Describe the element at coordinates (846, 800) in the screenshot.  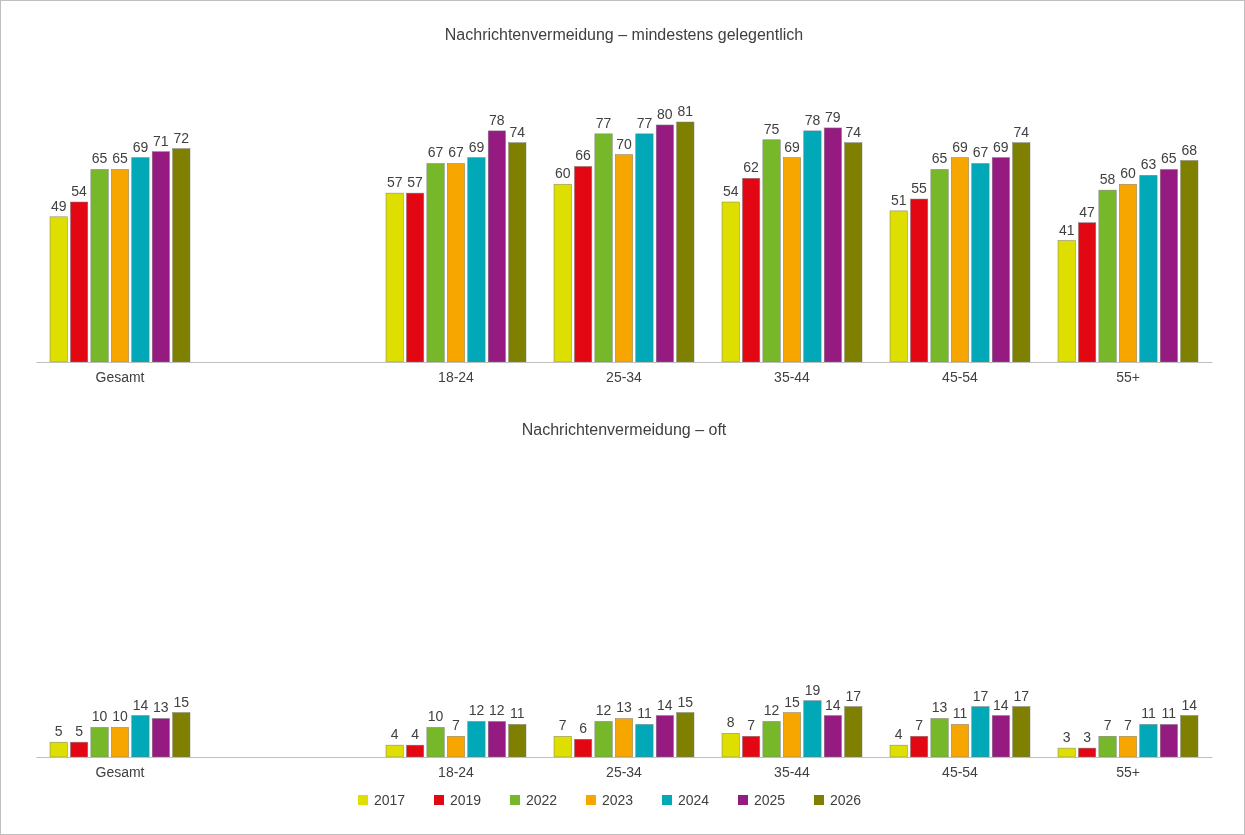
I see `legend-label: 2026` at that location.